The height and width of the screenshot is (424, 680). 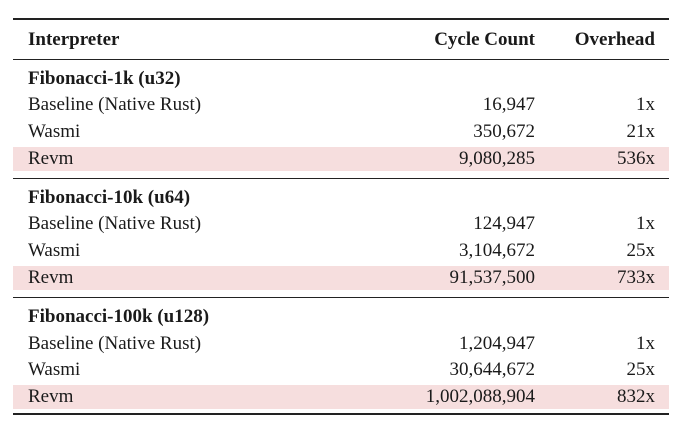 I want to click on header-interpreter: Interpreter, so click(x=74, y=39).